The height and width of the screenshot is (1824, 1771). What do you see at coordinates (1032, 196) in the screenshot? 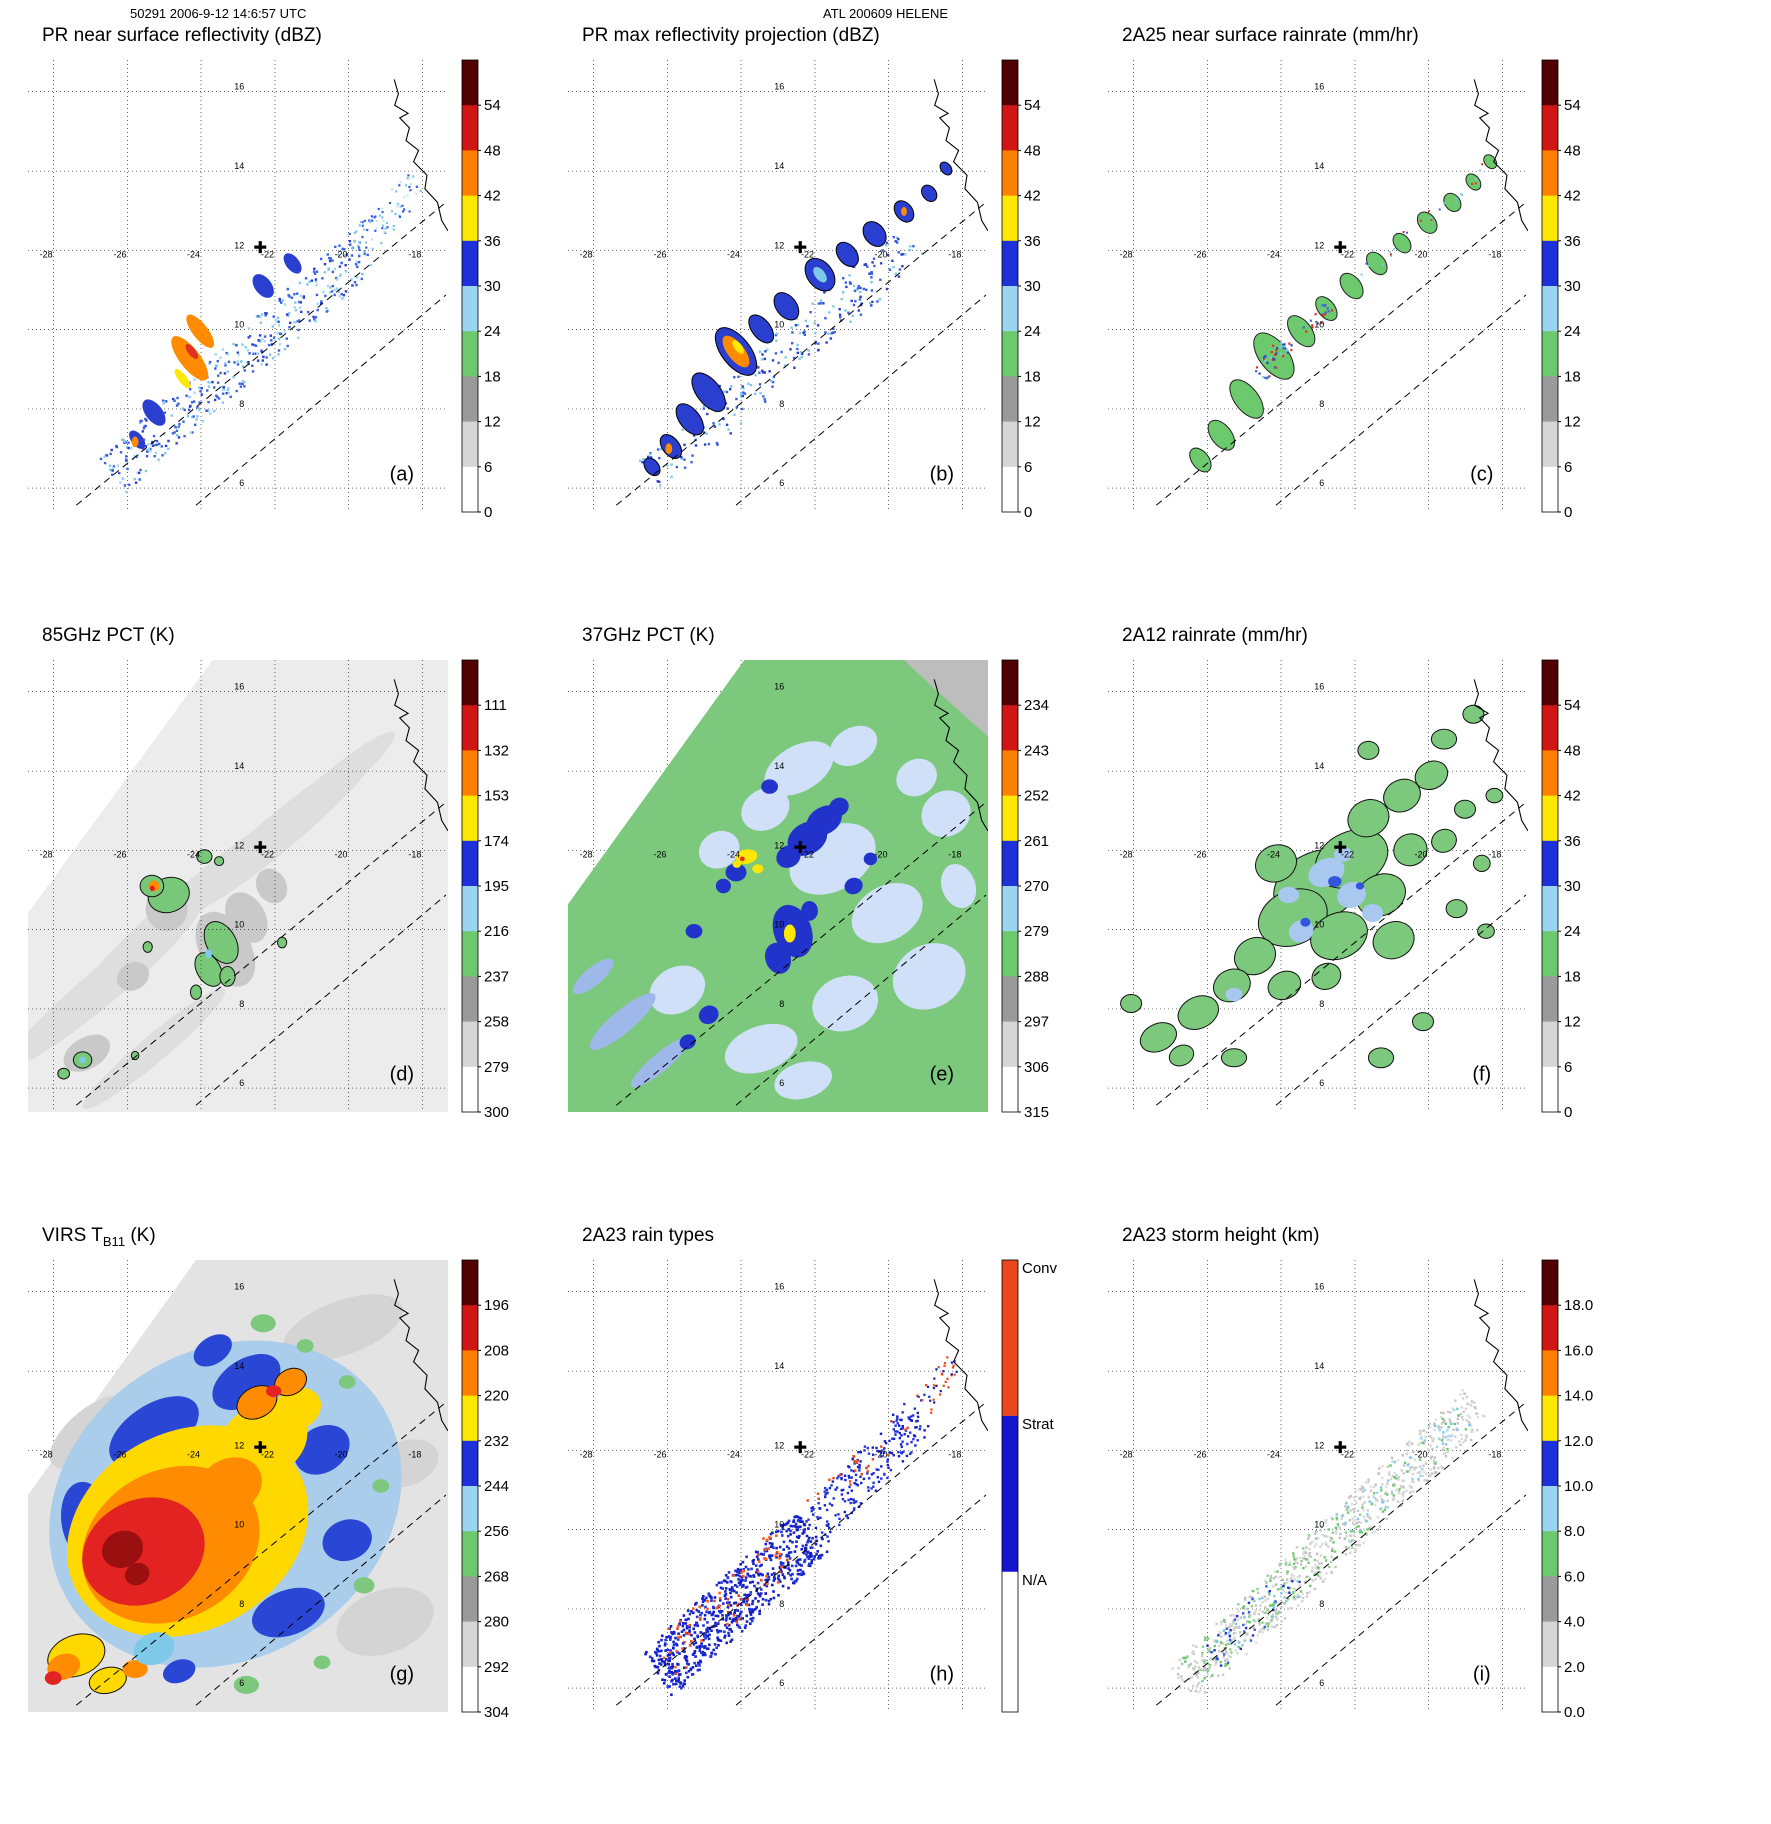
I see `svg-text: 42` at bounding box center [1032, 196].